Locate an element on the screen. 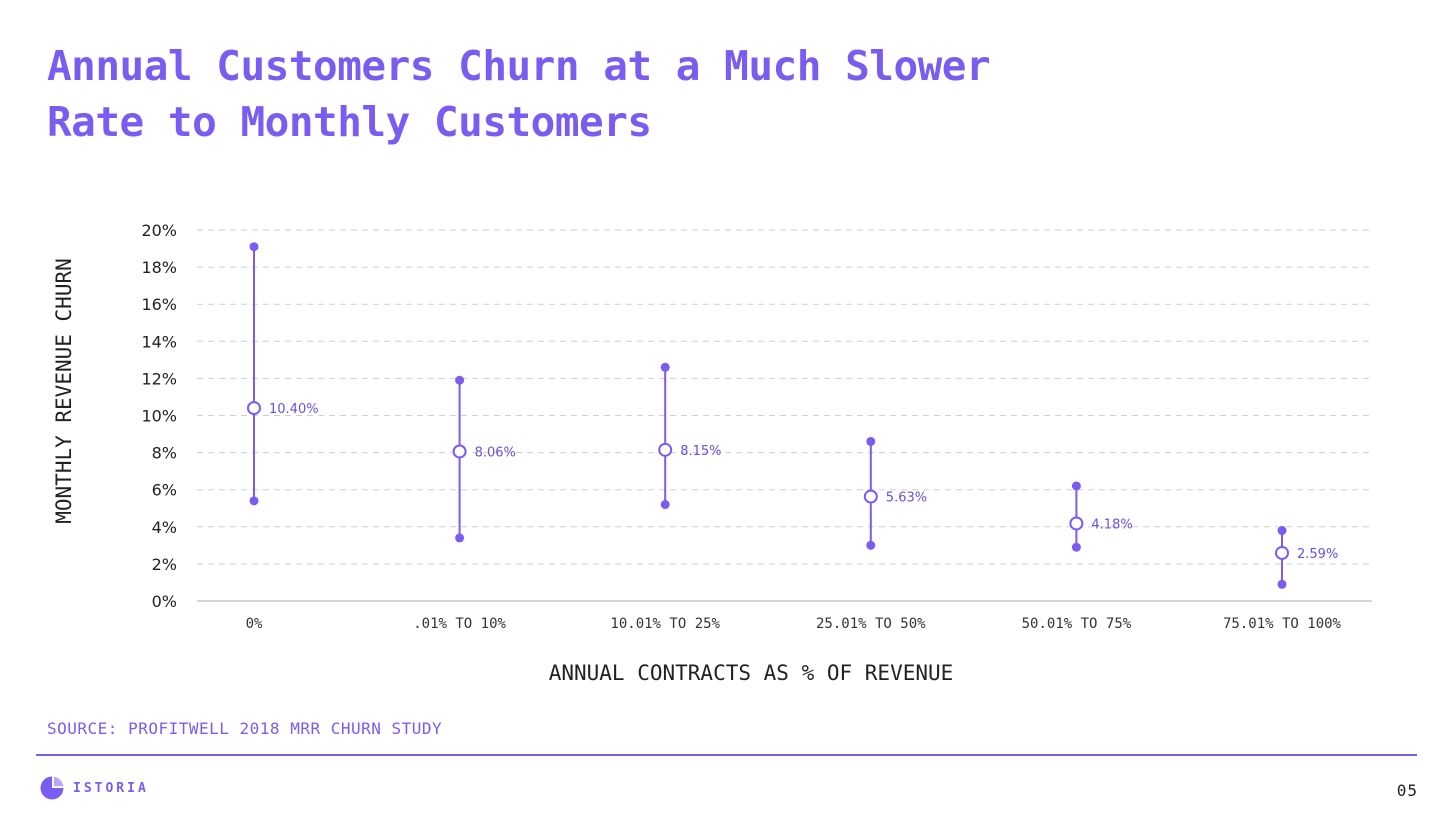 The width and height of the screenshot is (1456, 819). page-number: 05 is located at coordinates (1407, 790).